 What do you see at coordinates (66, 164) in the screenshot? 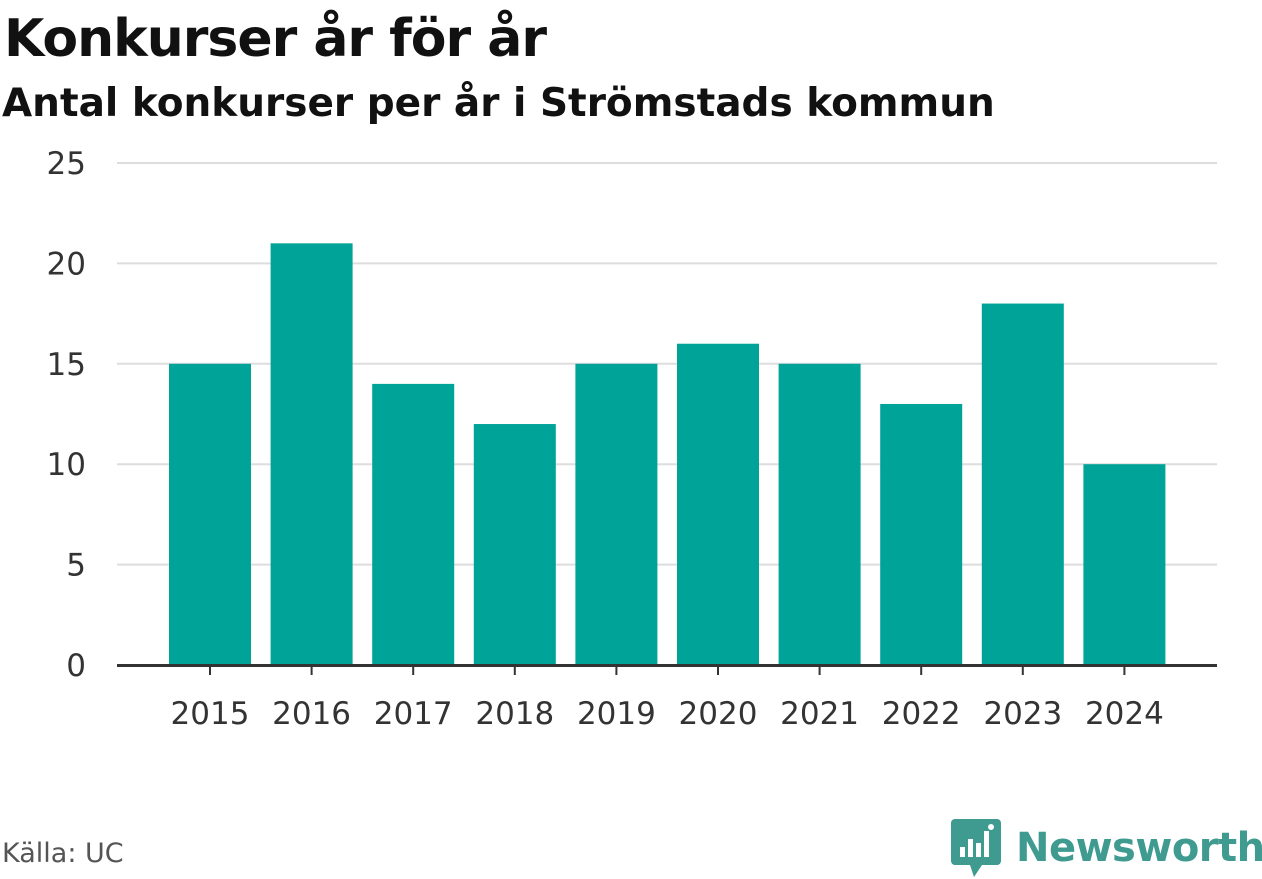
I see `y-tick-label: 25` at bounding box center [66, 164].